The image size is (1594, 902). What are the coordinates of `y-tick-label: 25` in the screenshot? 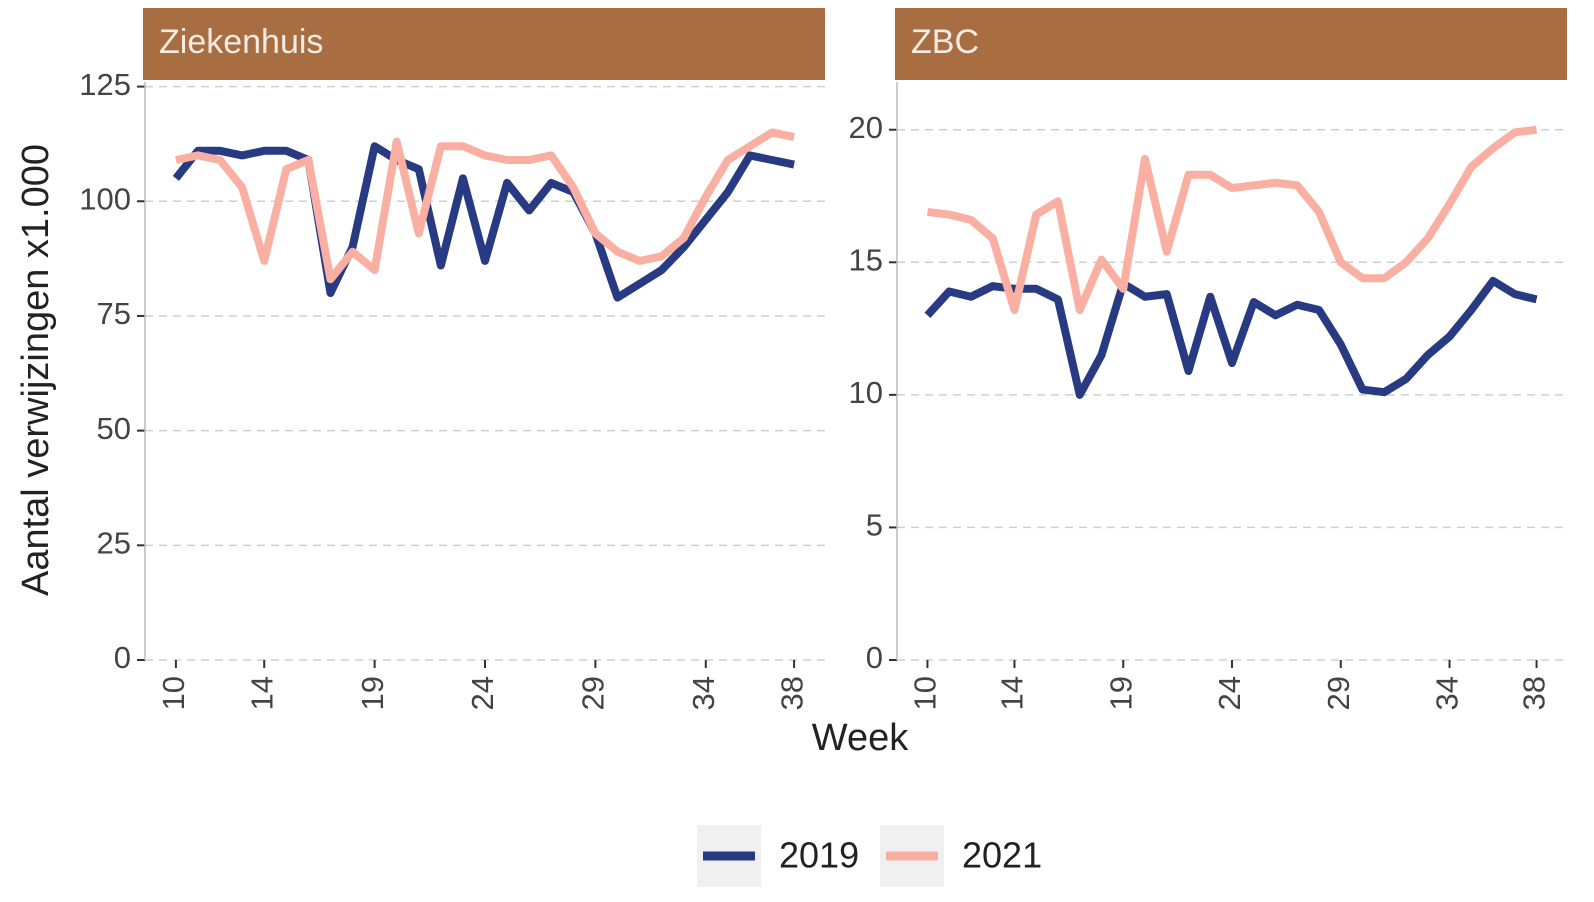 It's located at (114, 543).